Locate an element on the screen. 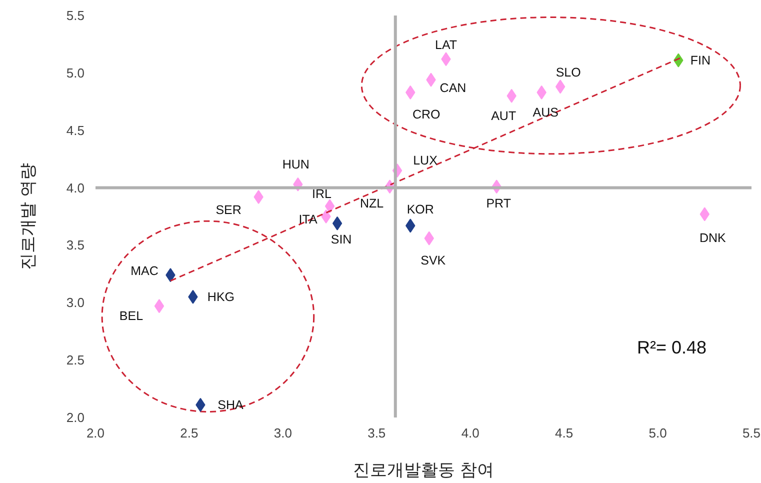 The width and height of the screenshot is (761, 483). annotation: KOR is located at coordinates (420, 209).